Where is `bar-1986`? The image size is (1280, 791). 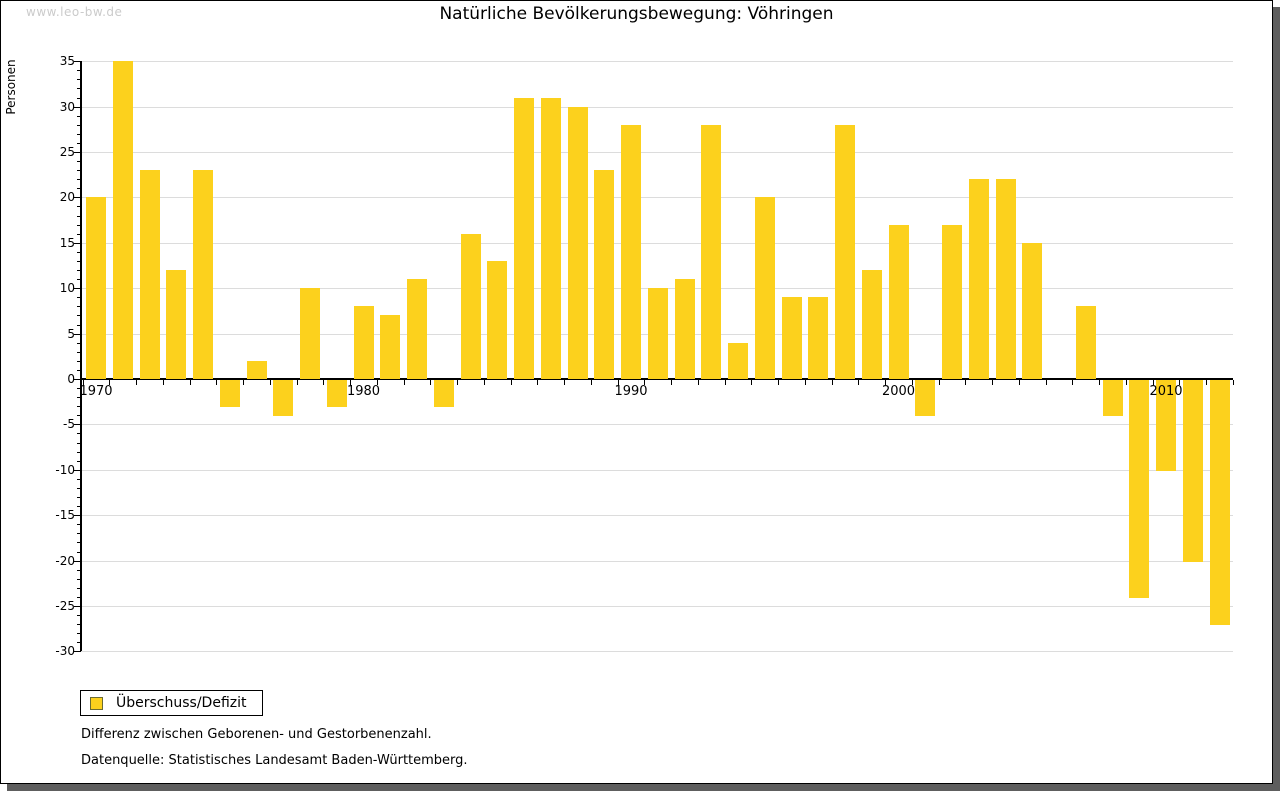
bar-1986 is located at coordinates (524, 238).